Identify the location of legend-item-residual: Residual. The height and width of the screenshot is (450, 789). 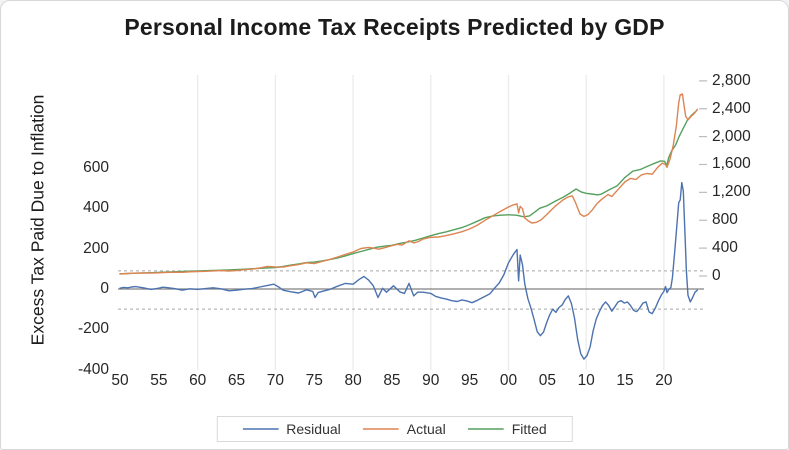
(291, 429).